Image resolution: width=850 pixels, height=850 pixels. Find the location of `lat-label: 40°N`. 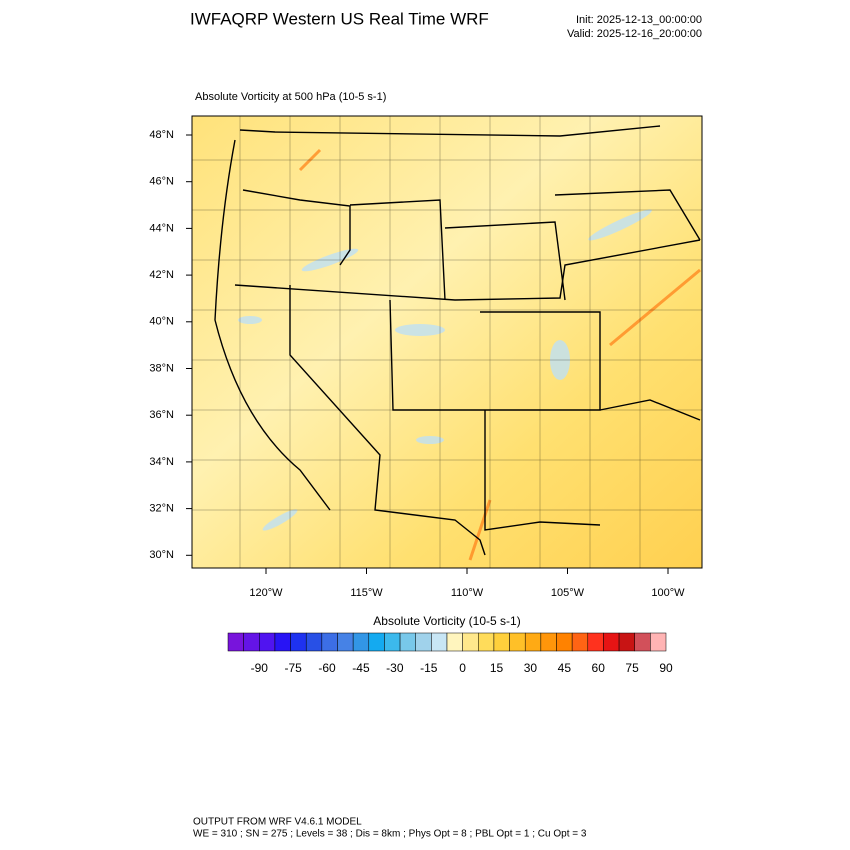

lat-label: 40°N is located at coordinates (161, 322).